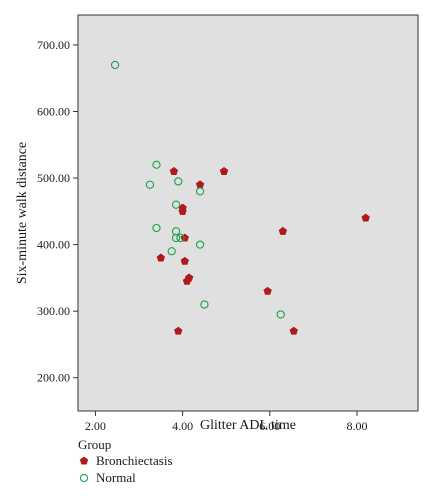 This screenshot has height=500, width=433. I want to click on y-axis-label: Six-minute walk distance, so click(22, 213).